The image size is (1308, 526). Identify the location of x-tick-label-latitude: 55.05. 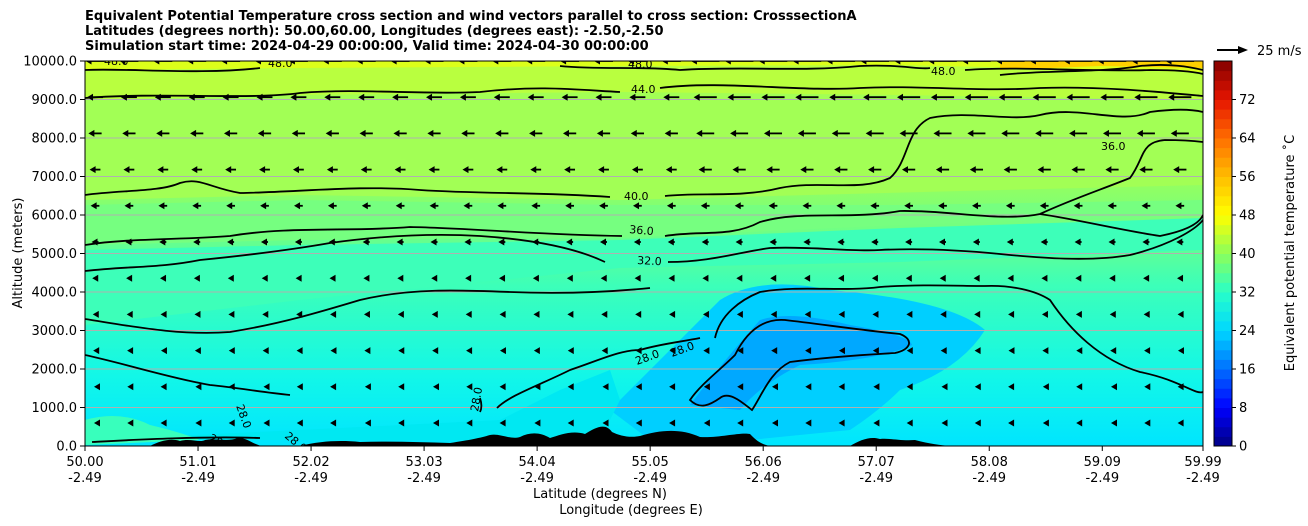
(650, 462).